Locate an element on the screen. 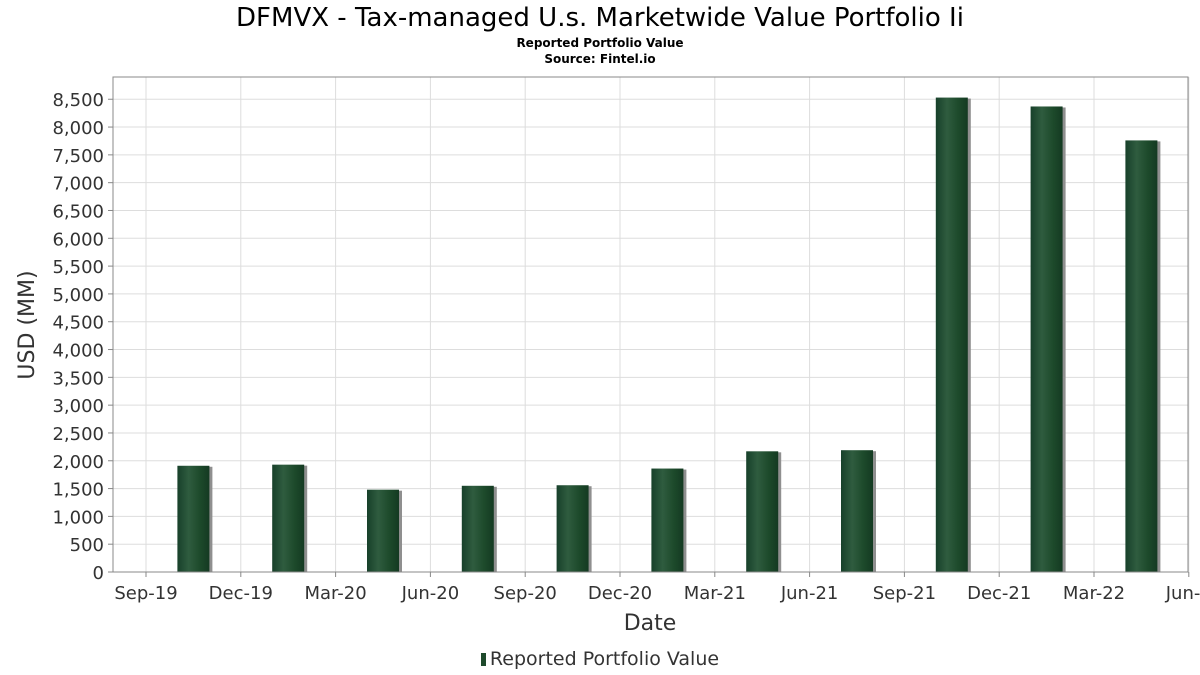 The width and height of the screenshot is (1200, 675). x-tick-label: Jun-20 is located at coordinates (430, 593).